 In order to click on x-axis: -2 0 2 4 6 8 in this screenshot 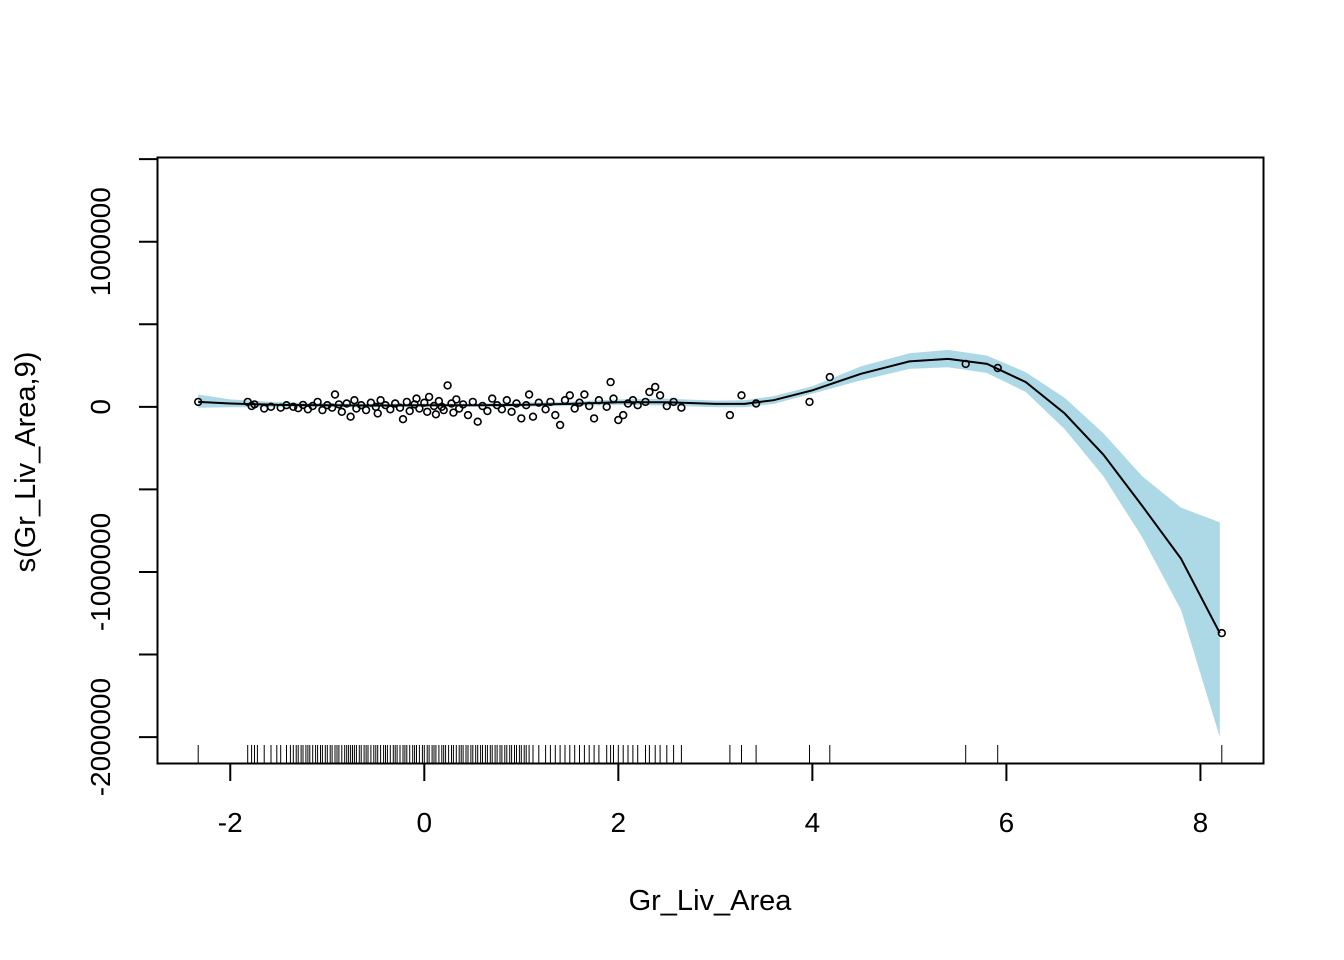, I will do `click(713, 800)`.